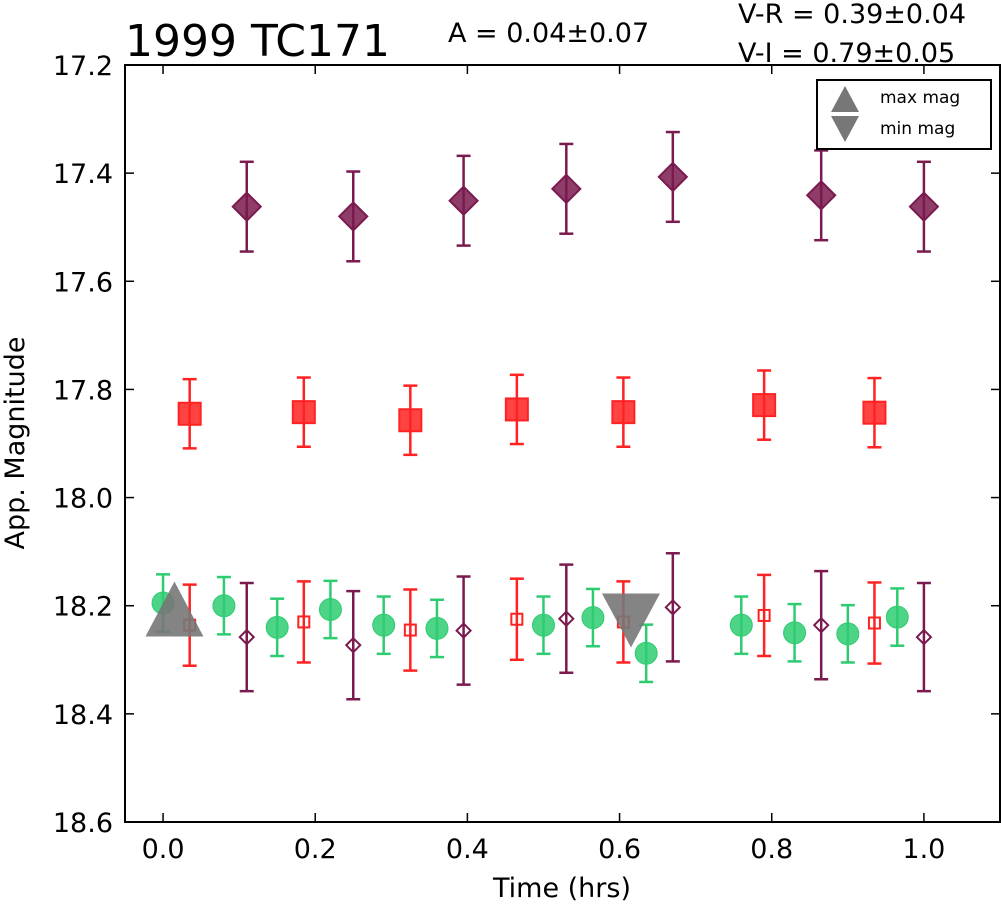 The image size is (1001, 904). What do you see at coordinates (163, 849) in the screenshot?
I see `x-tick-label: 0.0` at bounding box center [163, 849].